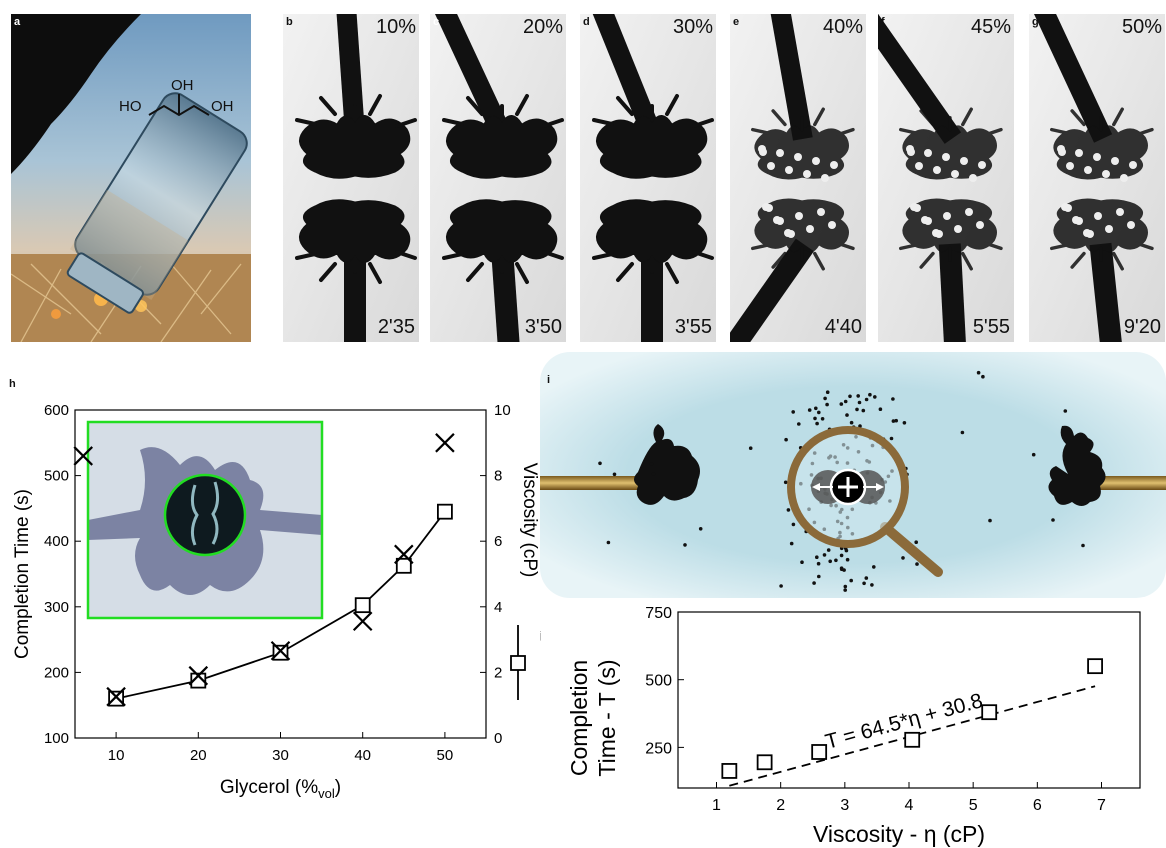 Image resolution: width=1166 pixels, height=848 pixels. Describe the element at coordinates (736, 22) in the screenshot. I see `panel-label-e: e` at that location.